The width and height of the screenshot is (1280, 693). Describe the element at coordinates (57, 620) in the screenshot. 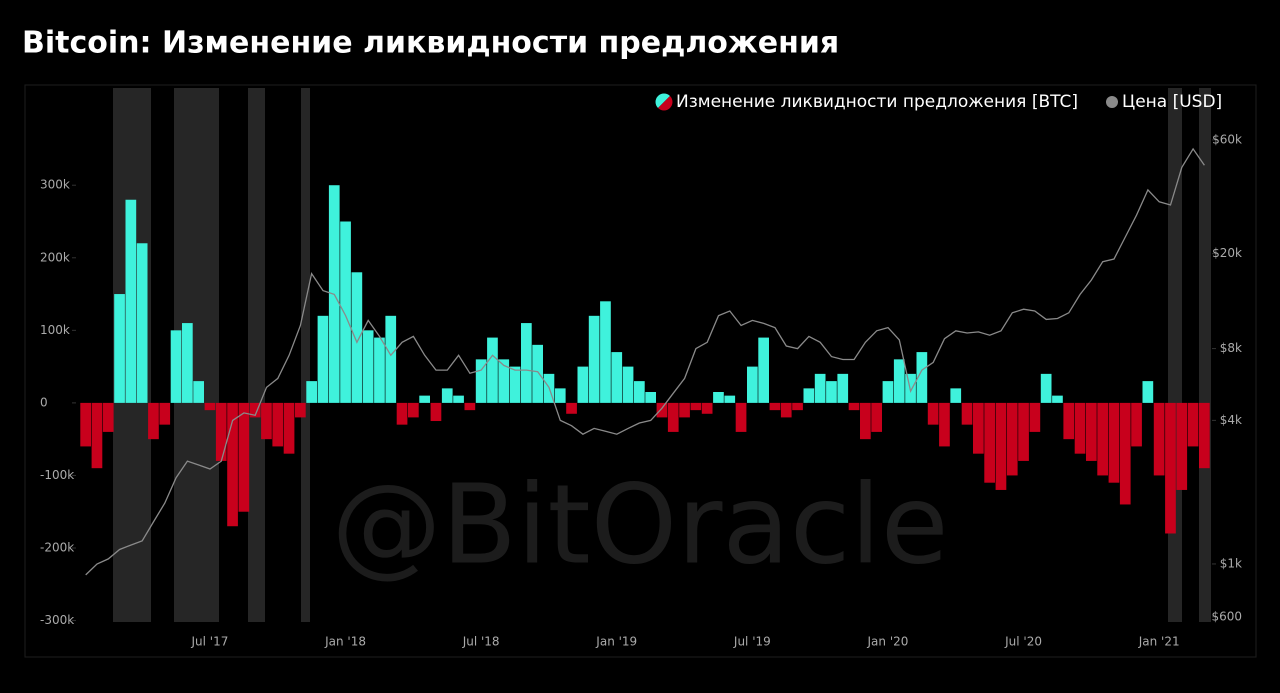

I see `y-tick-label: -300k` at that location.